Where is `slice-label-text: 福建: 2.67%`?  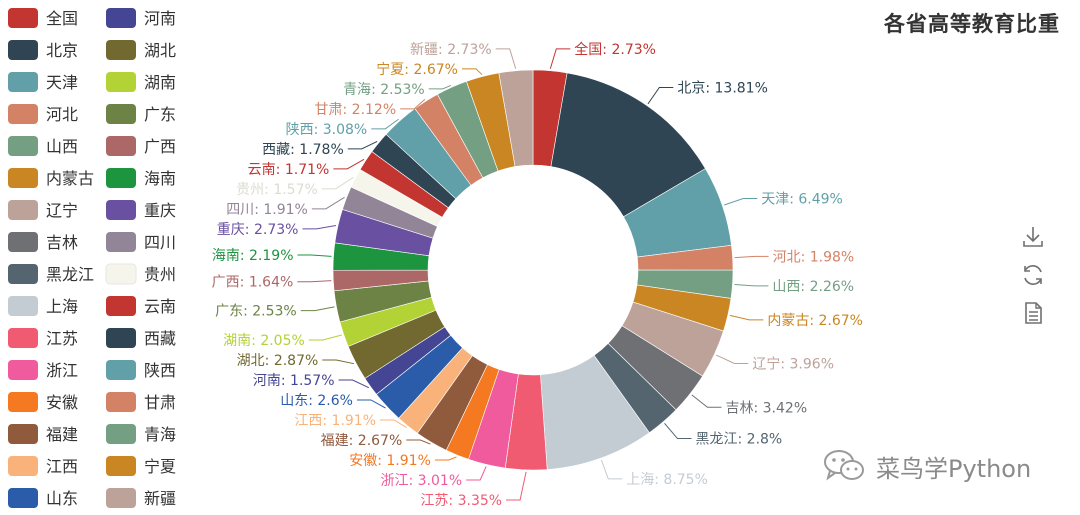
slice-label-text: 福建: 2.67% is located at coordinates (362, 441).